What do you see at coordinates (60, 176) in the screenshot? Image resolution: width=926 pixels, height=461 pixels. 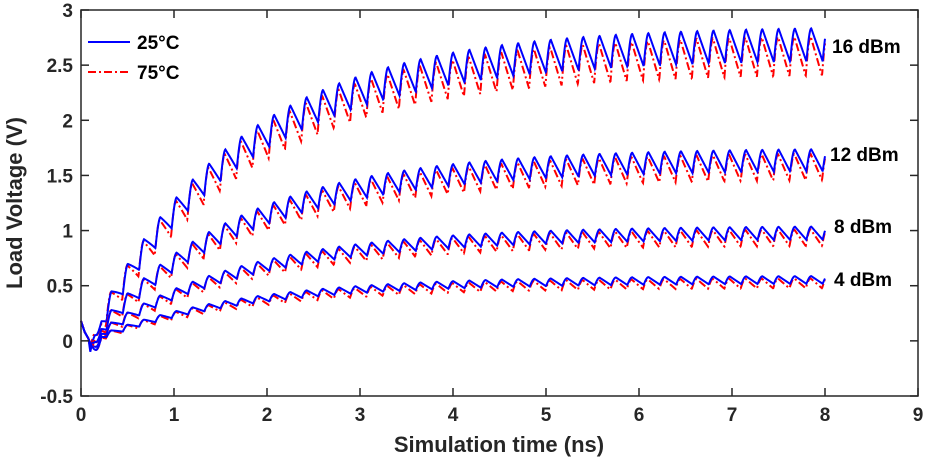 I see `y-tick-label: 1.5` at bounding box center [60, 176].